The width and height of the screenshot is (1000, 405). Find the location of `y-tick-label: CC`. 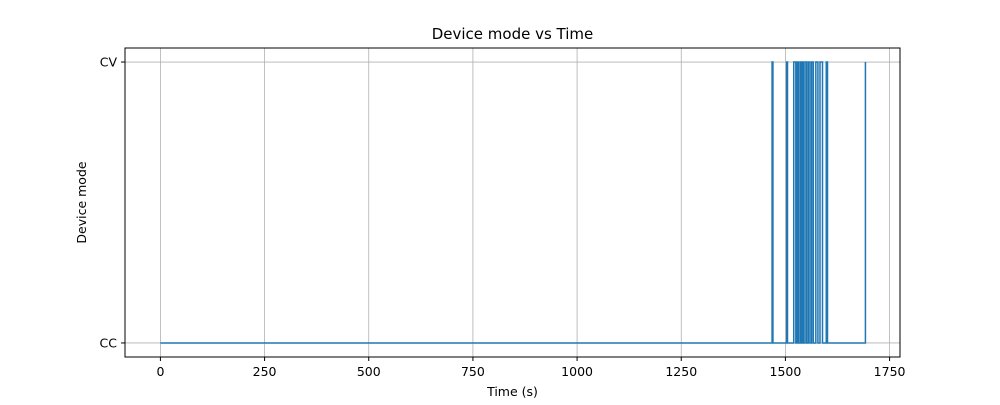

y-tick-label: CC is located at coordinates (109, 342).